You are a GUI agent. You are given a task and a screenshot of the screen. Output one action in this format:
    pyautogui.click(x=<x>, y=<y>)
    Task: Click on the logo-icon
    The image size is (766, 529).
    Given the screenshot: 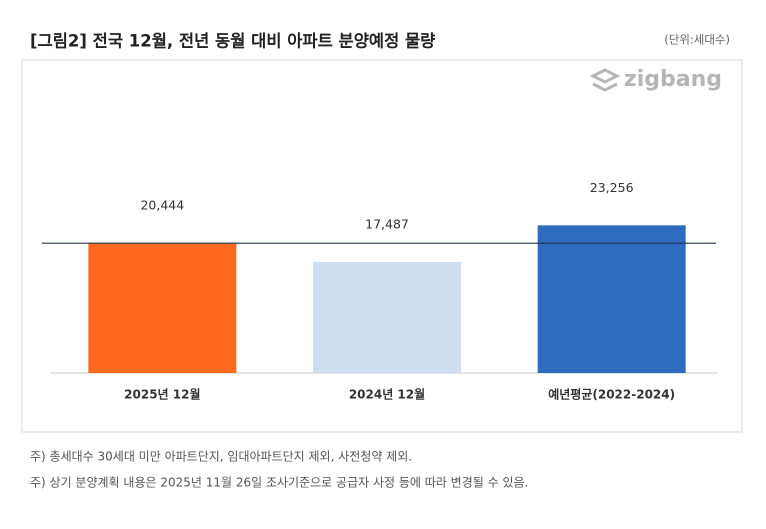 What is the action you would take?
    pyautogui.click(x=605, y=80)
    